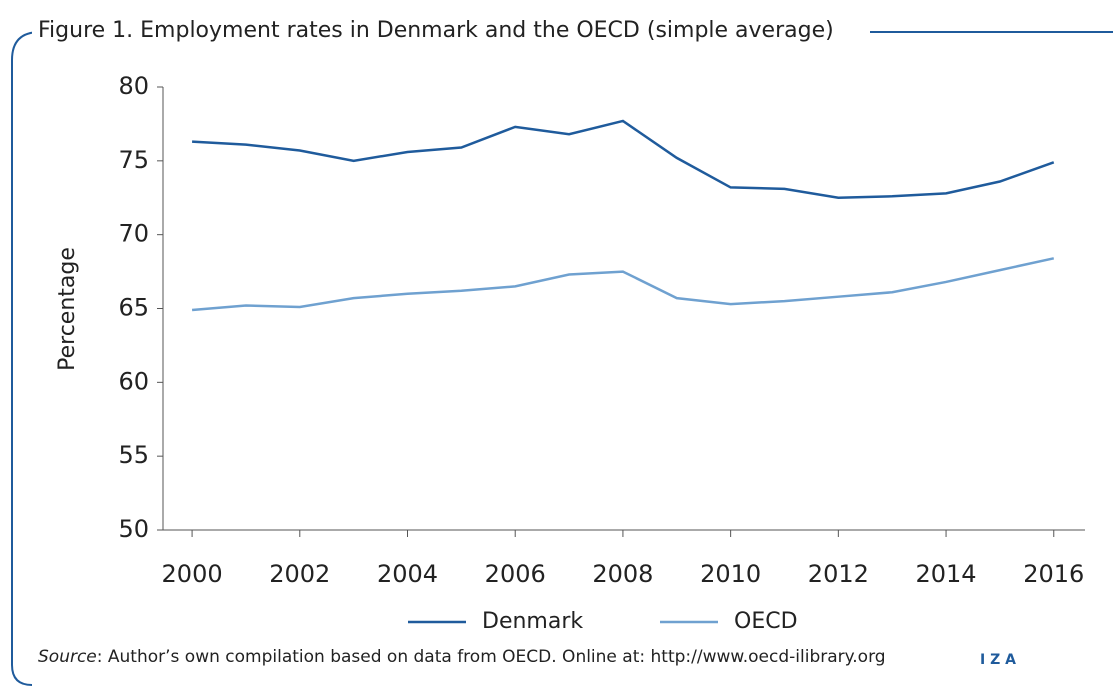 This screenshot has height=690, width=1113. I want to click on x-tick-label: 2012, so click(838, 574).